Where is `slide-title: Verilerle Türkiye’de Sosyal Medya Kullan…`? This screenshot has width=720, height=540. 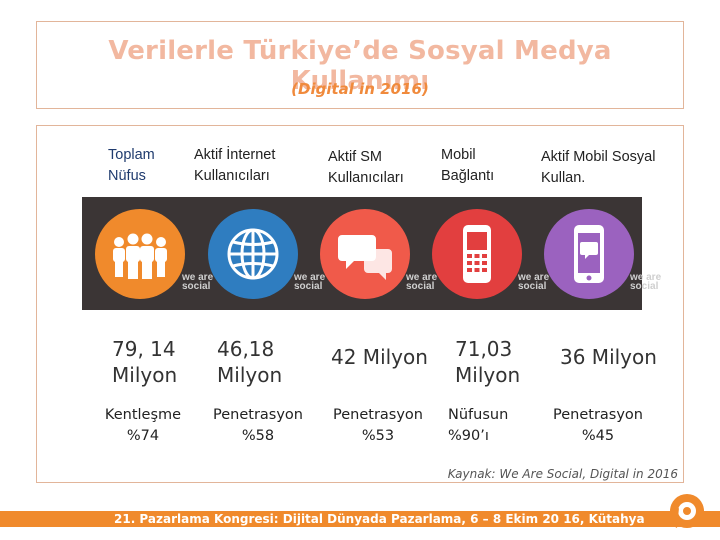 slide-title: Verilerle Türkiye’de Sosyal Medya Kullan… is located at coordinates (360, 66).